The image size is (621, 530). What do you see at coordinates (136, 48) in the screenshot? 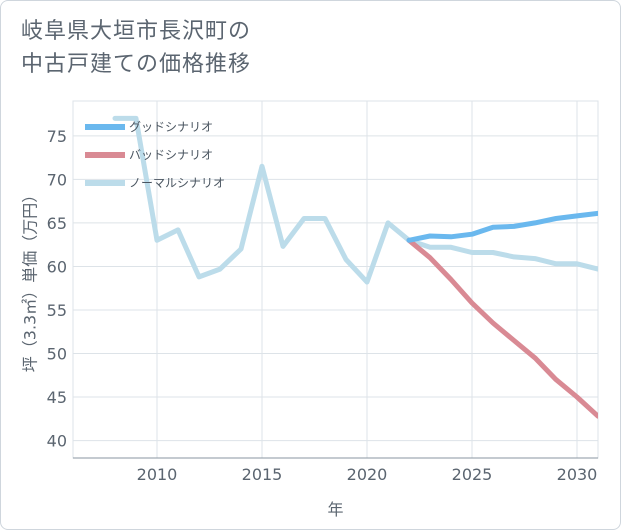
I see `chart-title: 岐阜県大垣市長沢町の 中古戸建ての価格推移` at bounding box center [136, 48].